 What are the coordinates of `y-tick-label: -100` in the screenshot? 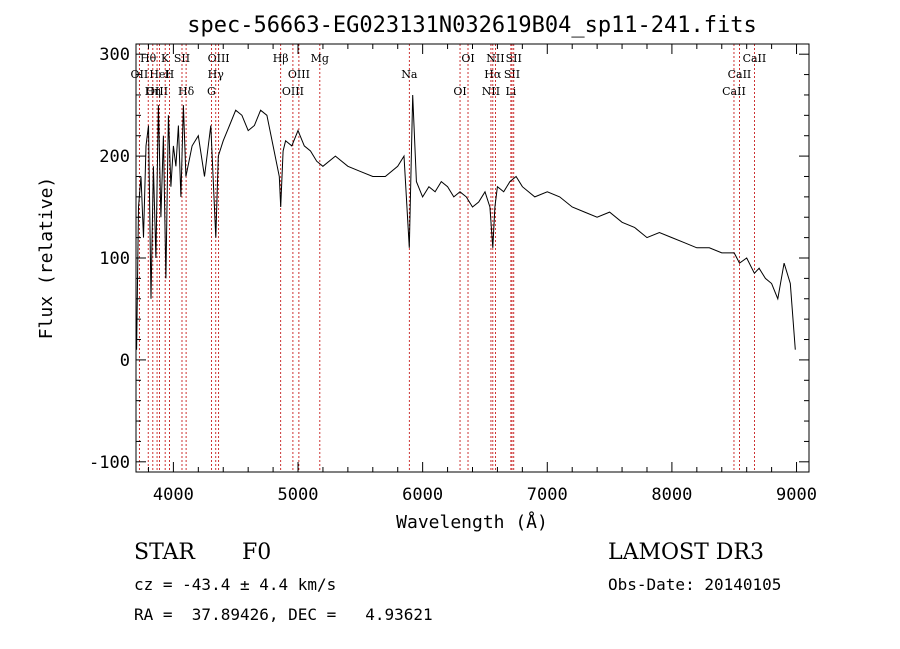 It's located at (109, 463).